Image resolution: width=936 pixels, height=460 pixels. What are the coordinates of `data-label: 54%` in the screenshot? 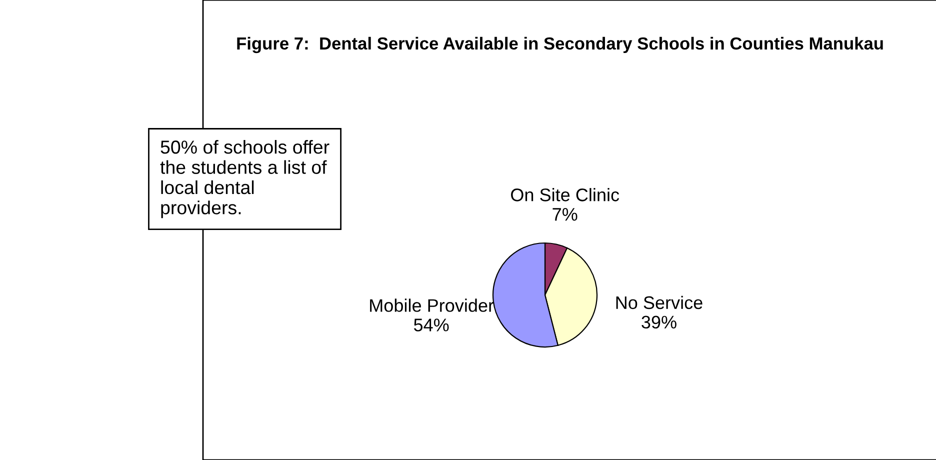 It's located at (431, 325).